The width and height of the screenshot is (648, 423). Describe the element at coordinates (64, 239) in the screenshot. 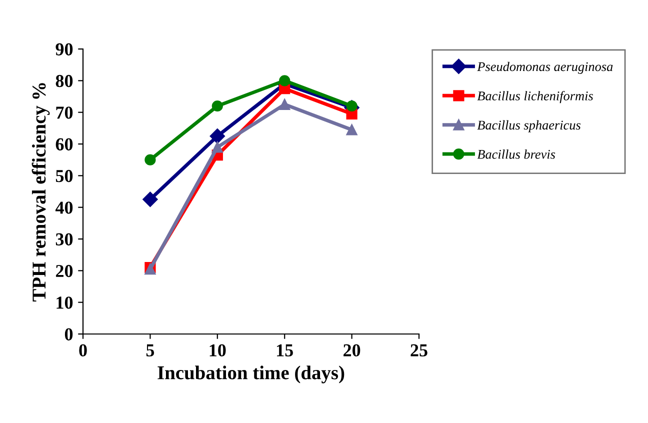

I see `y-tick-label: 30` at that location.